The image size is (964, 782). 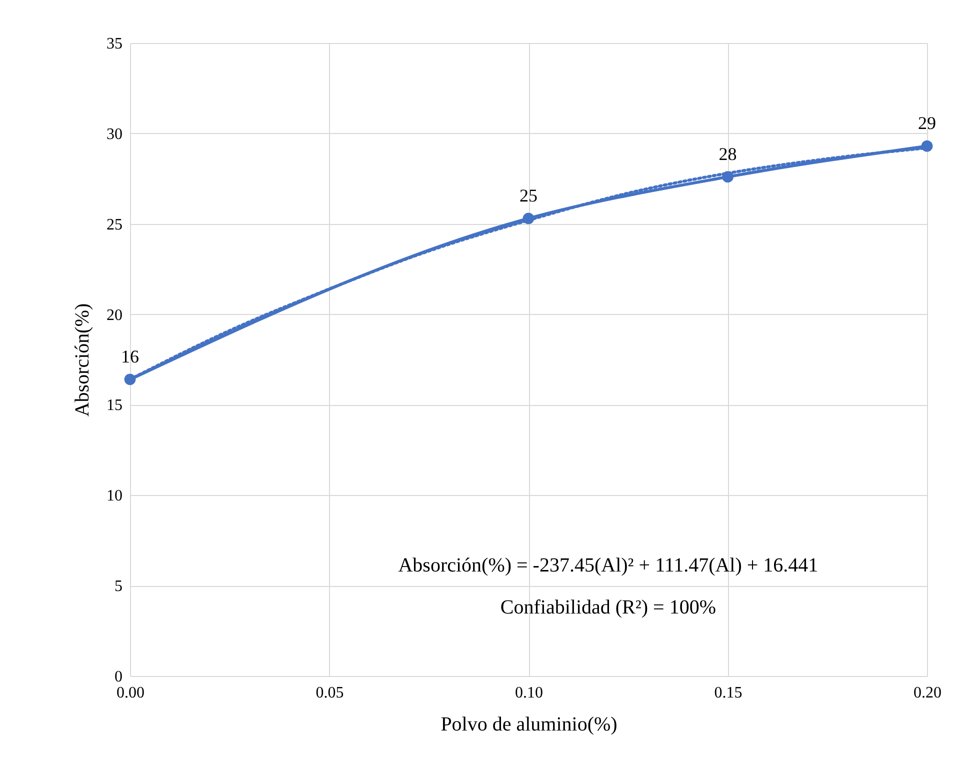 I want to click on x-tick-label: 0.15, so click(x=728, y=693).